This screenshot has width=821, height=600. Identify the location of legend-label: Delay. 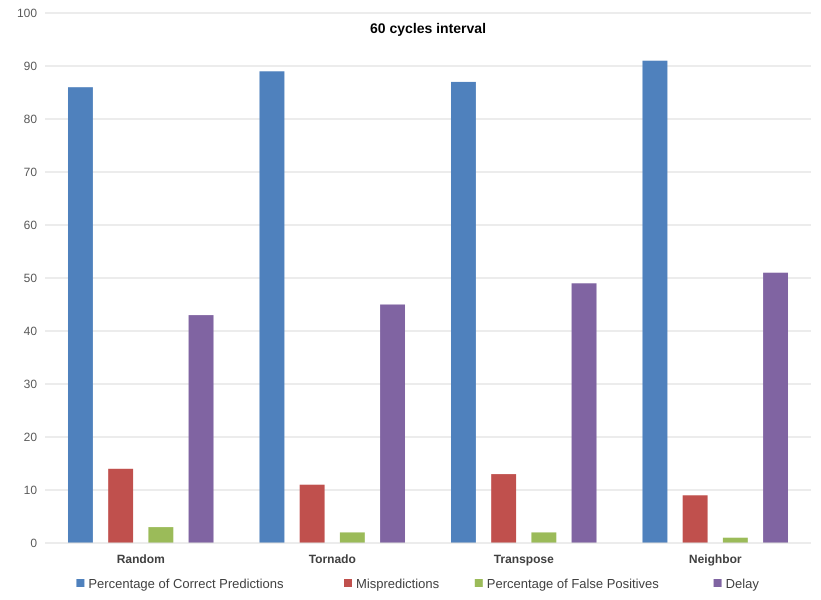
(743, 583).